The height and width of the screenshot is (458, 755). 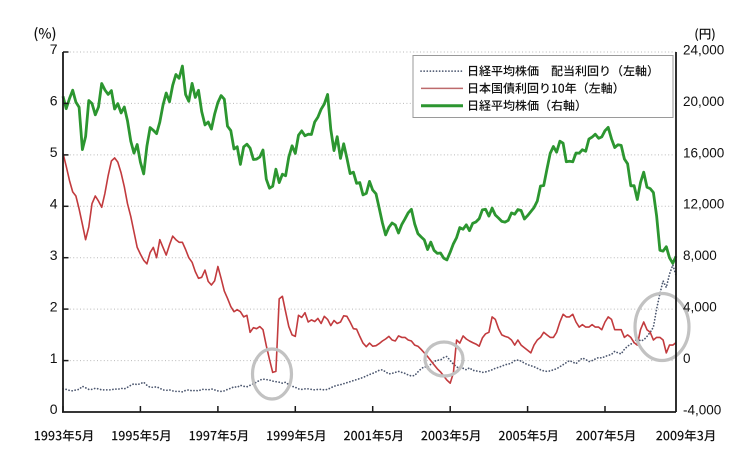 What do you see at coordinates (54, 306) in the screenshot?
I see `svg-text: 2` at bounding box center [54, 306].